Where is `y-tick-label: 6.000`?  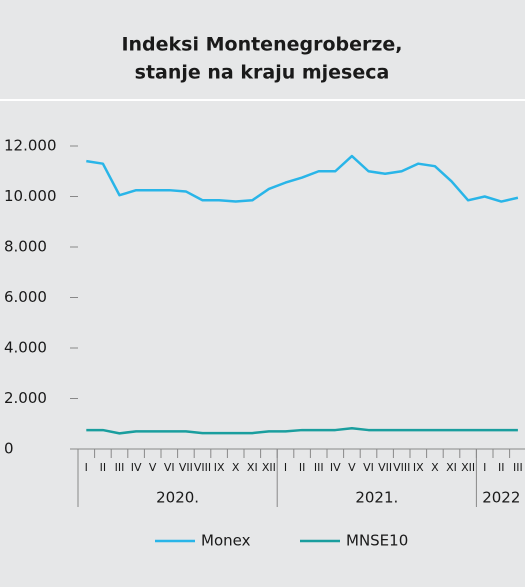
y-tick-label: 6.000 is located at coordinates (25, 297).